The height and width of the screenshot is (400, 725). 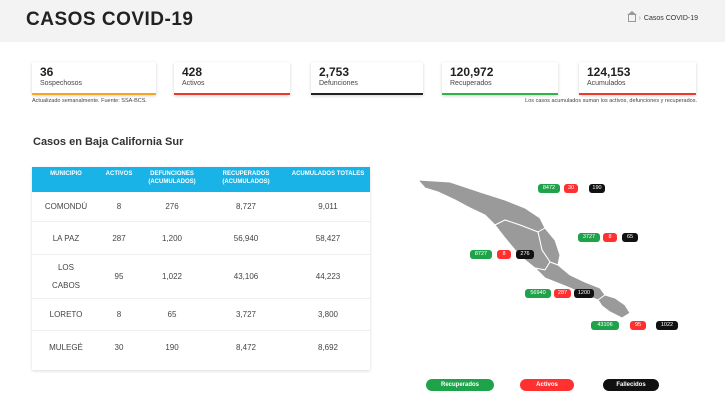 What do you see at coordinates (589, 237) in the screenshot?
I see `map-label-recuperados: 3727` at bounding box center [589, 237].